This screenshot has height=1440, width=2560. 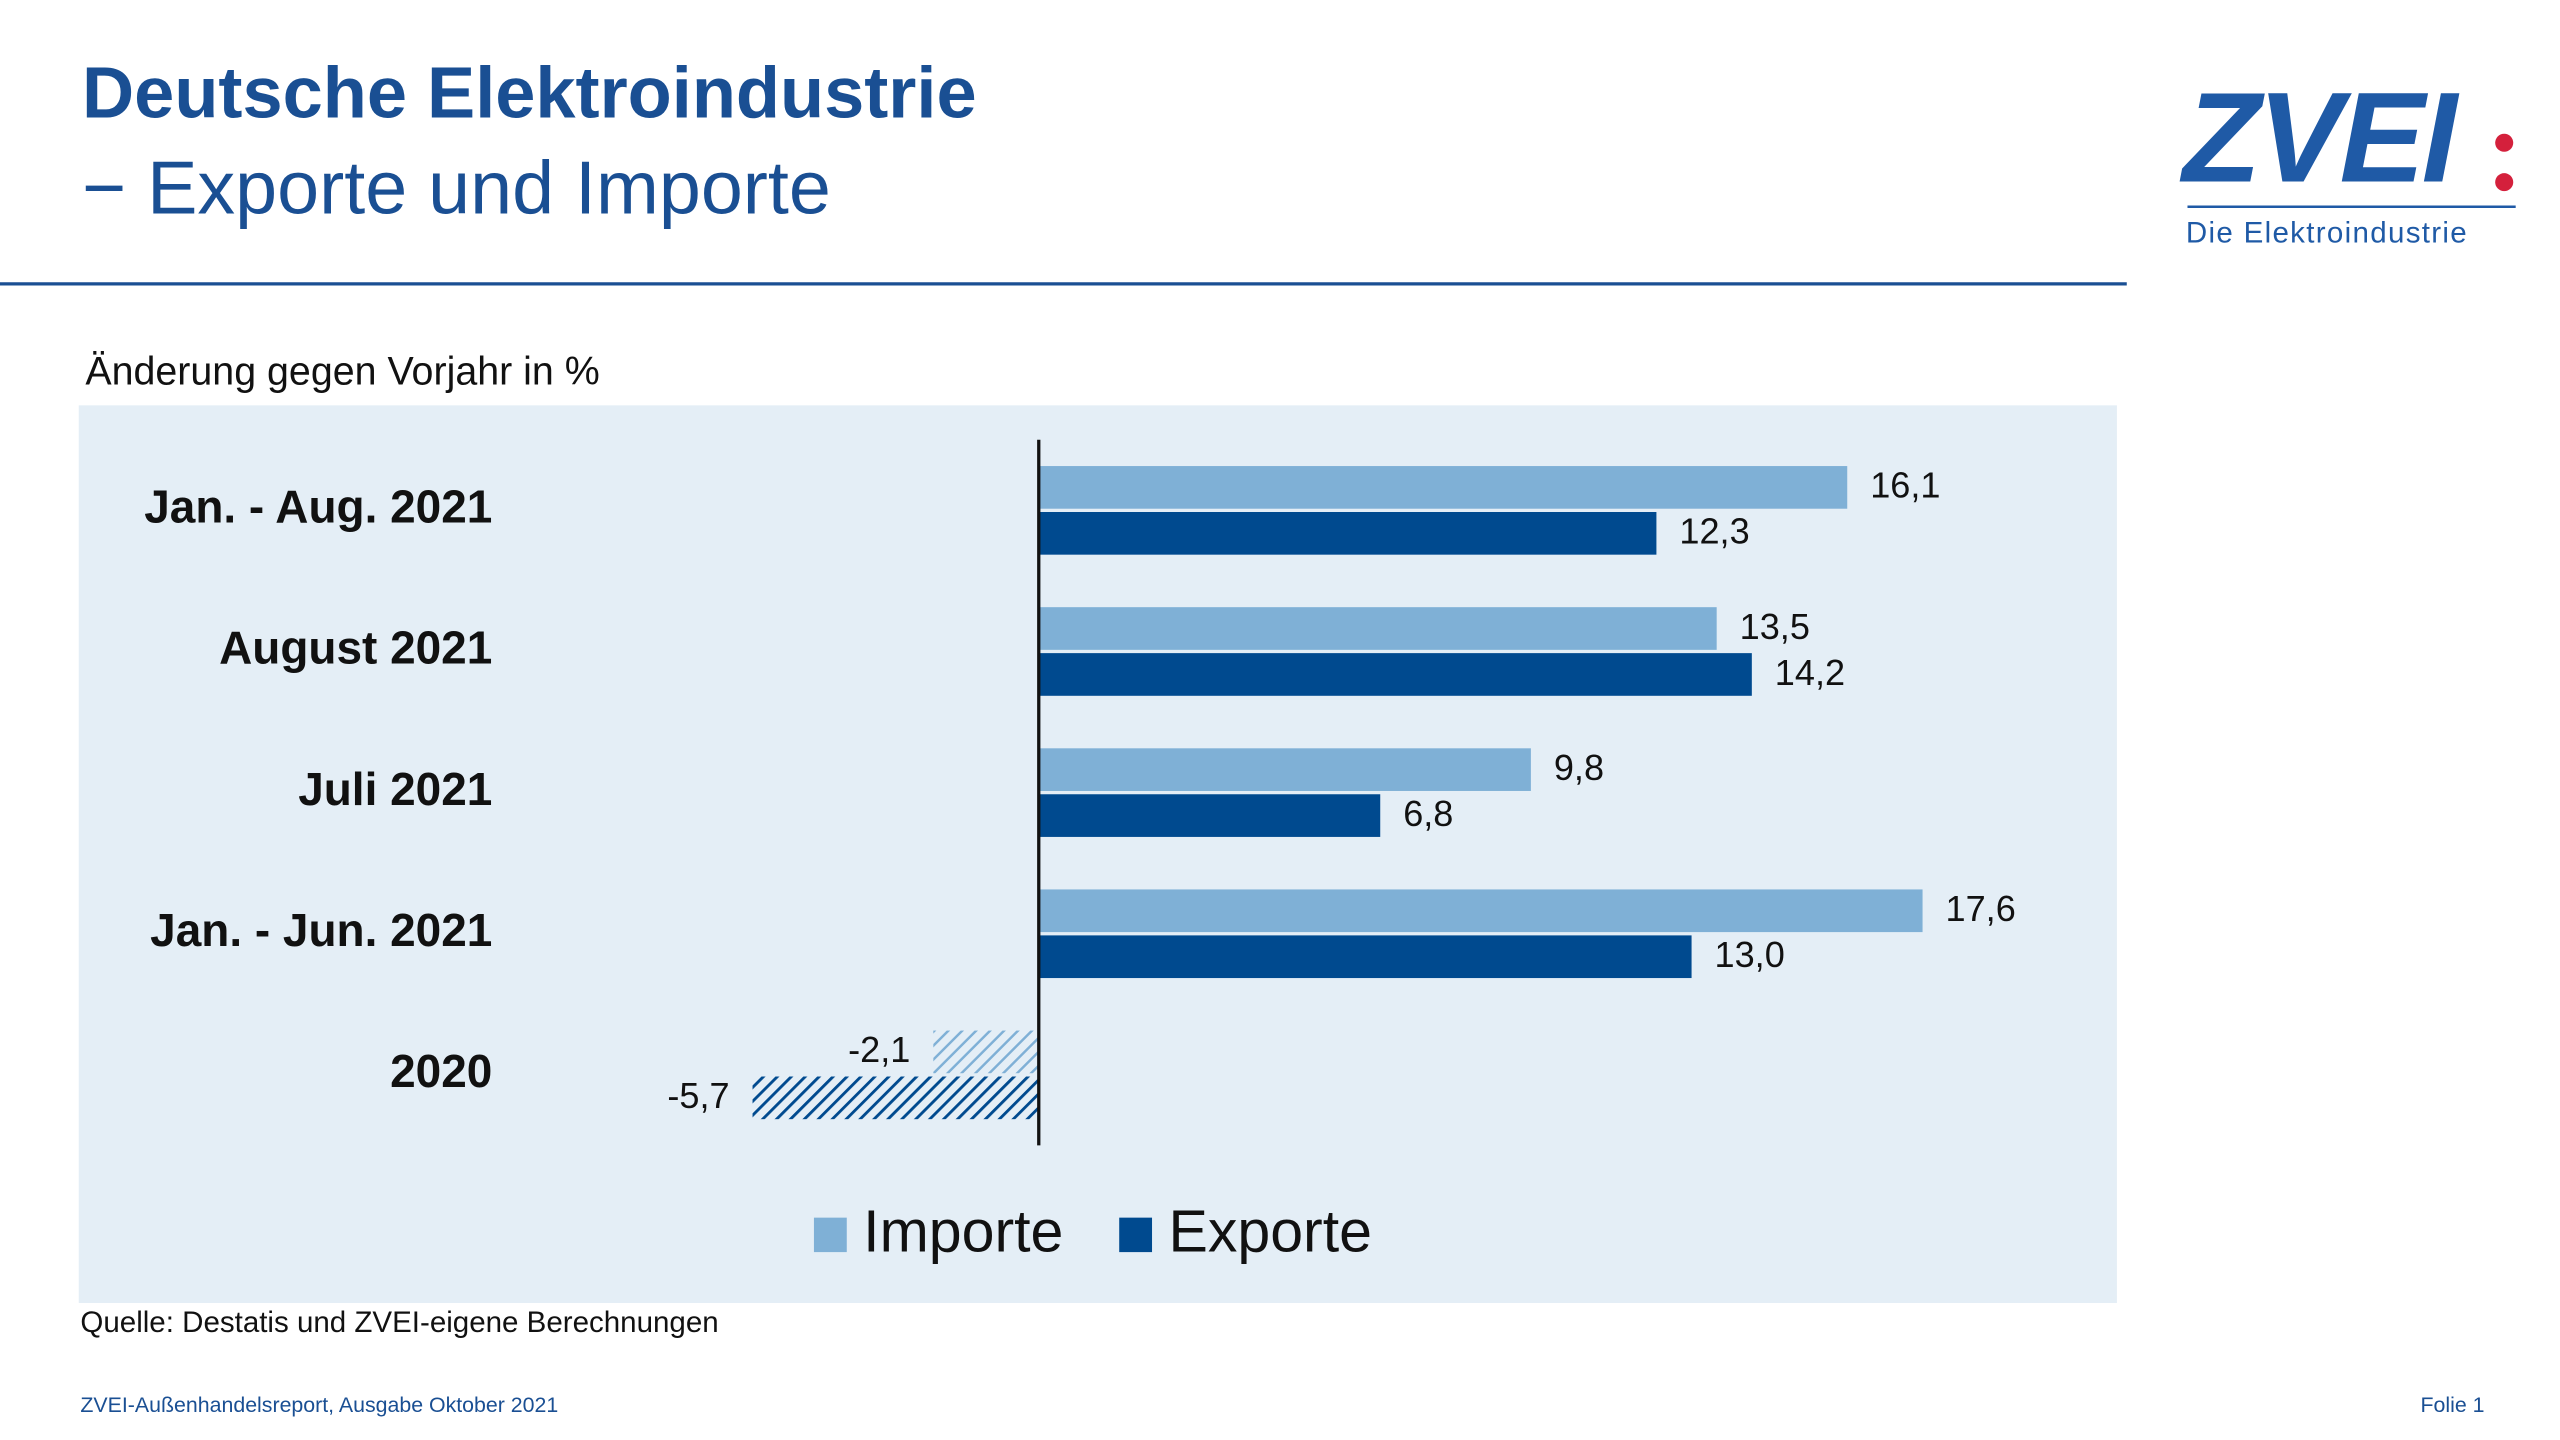 I want to click on value-label: 12,3, so click(x=1714, y=531).